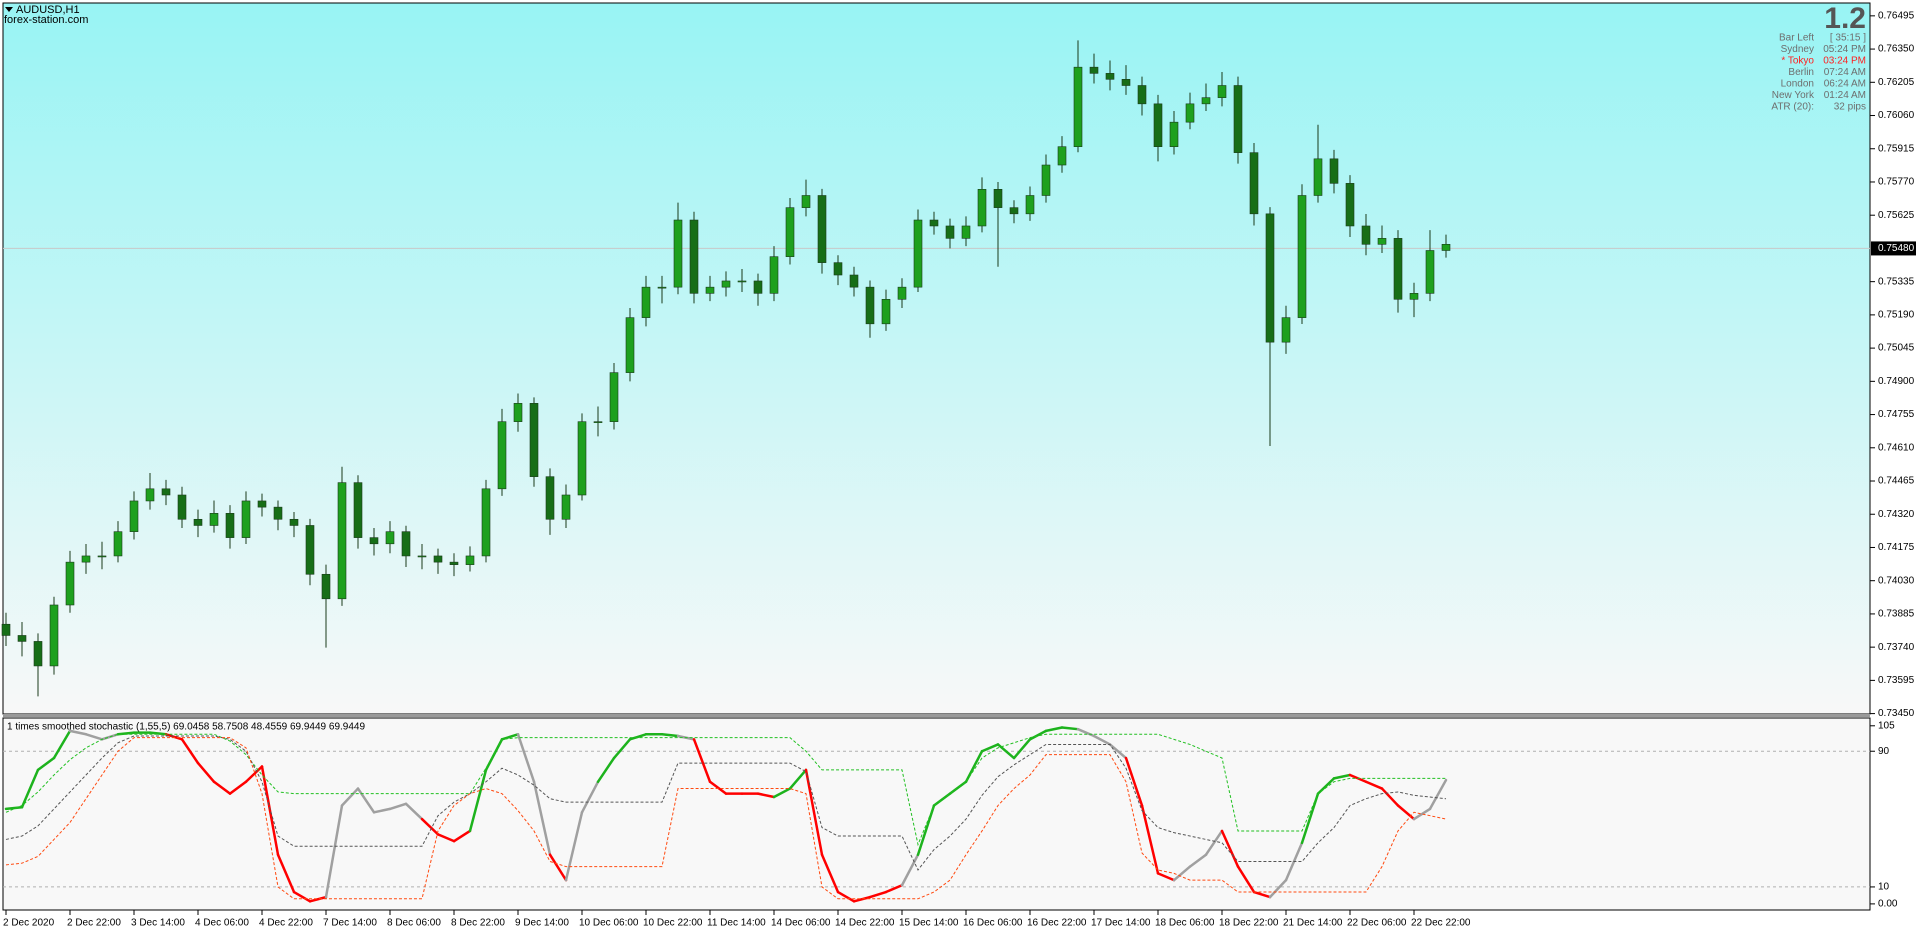 This screenshot has width=1916, height=933. I want to click on indicator-line, so click(726, 818).